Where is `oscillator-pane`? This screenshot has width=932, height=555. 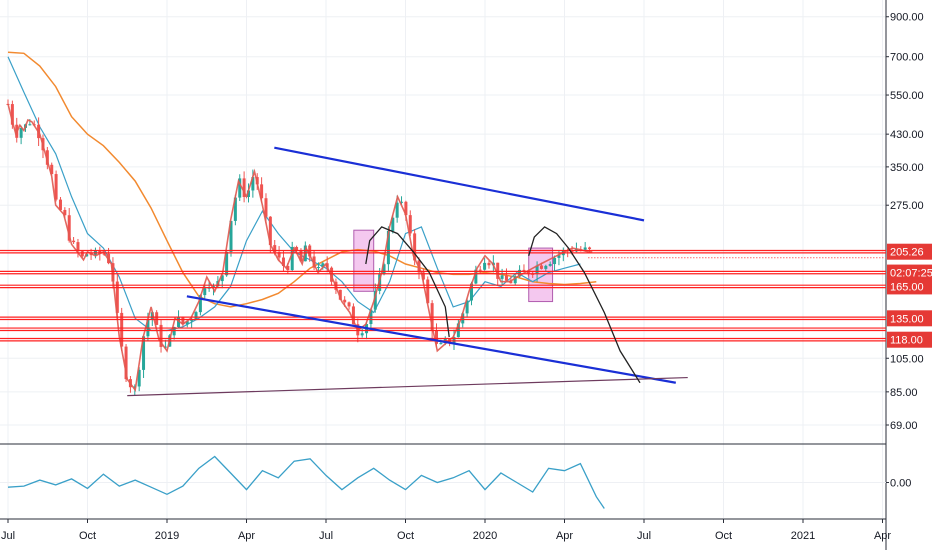
oscillator-pane is located at coordinates (443, 482).